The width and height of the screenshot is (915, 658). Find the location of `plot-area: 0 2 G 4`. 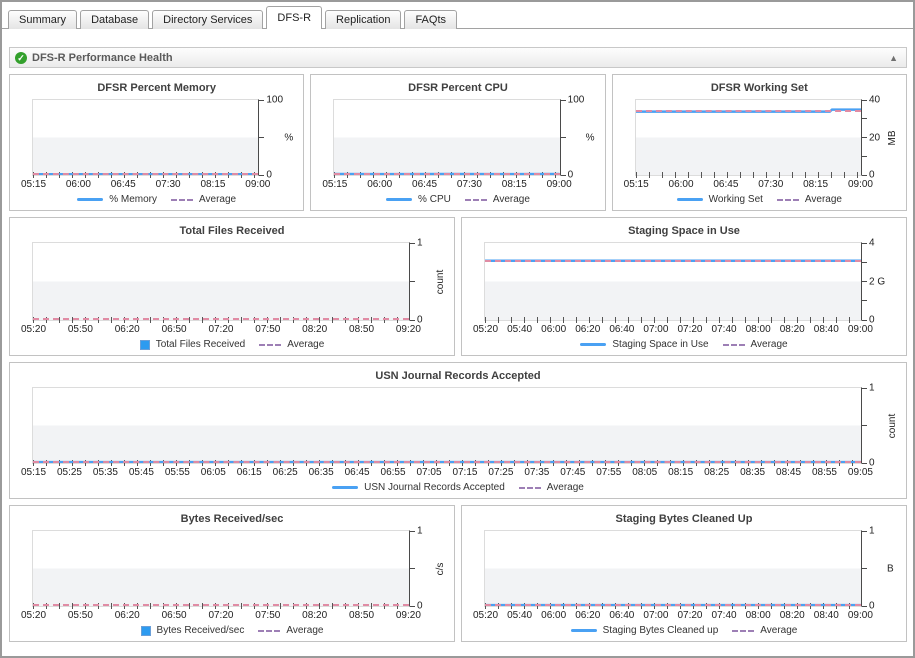

plot-area: 0 2 G 4 is located at coordinates (684, 282).